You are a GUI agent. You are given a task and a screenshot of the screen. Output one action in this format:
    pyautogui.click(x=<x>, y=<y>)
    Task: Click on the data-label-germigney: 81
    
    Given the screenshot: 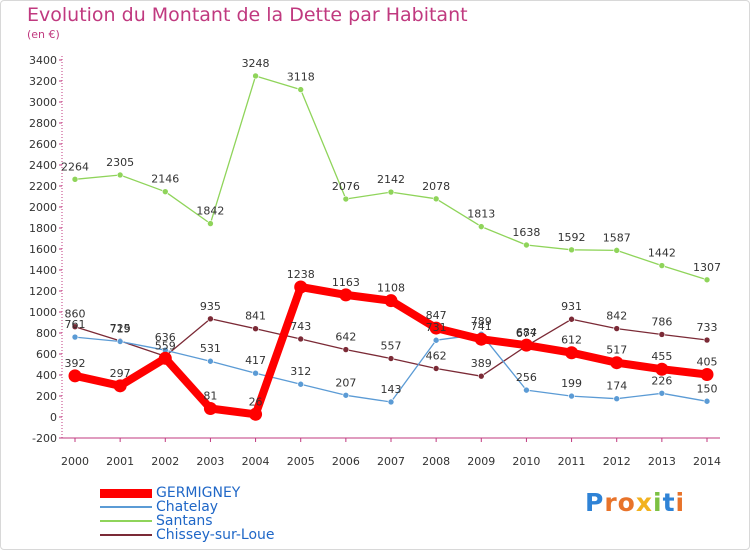 What is the action you would take?
    pyautogui.click(x=210, y=395)
    